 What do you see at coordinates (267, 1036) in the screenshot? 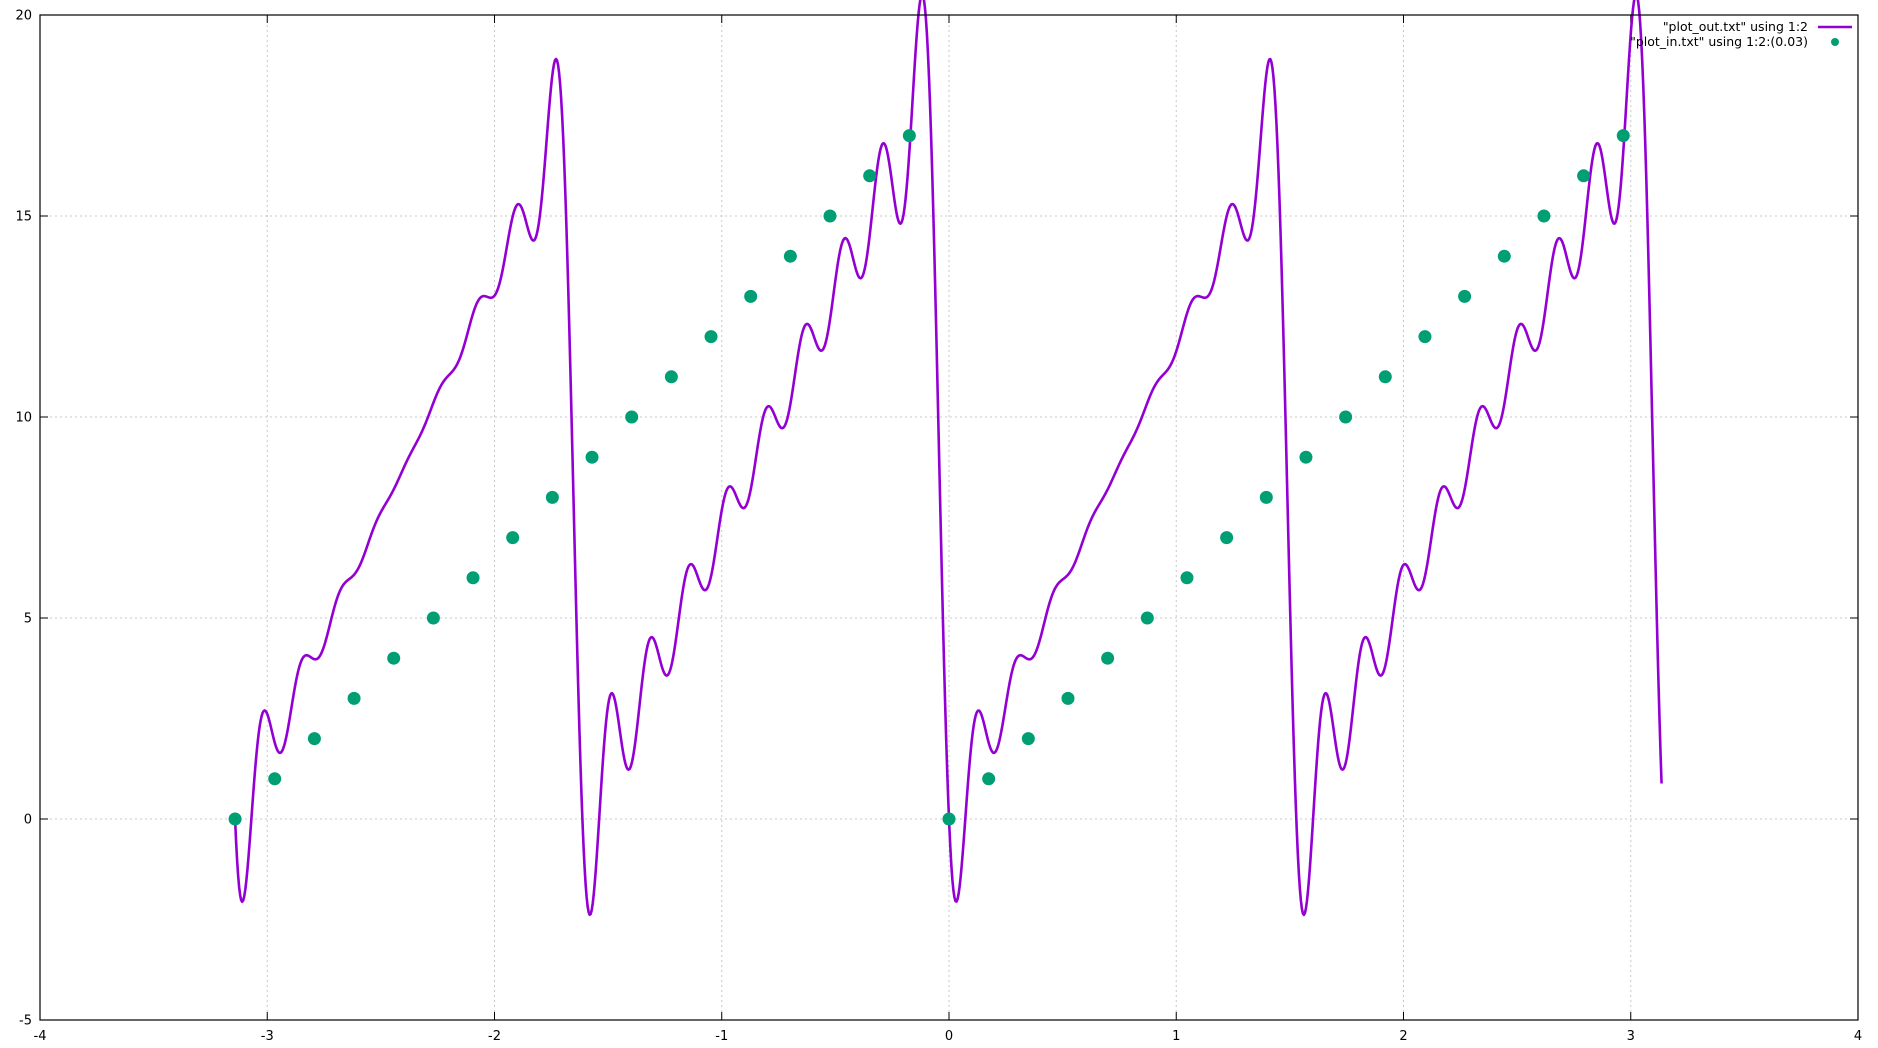
I see `x-tick-label: -3` at bounding box center [267, 1036].